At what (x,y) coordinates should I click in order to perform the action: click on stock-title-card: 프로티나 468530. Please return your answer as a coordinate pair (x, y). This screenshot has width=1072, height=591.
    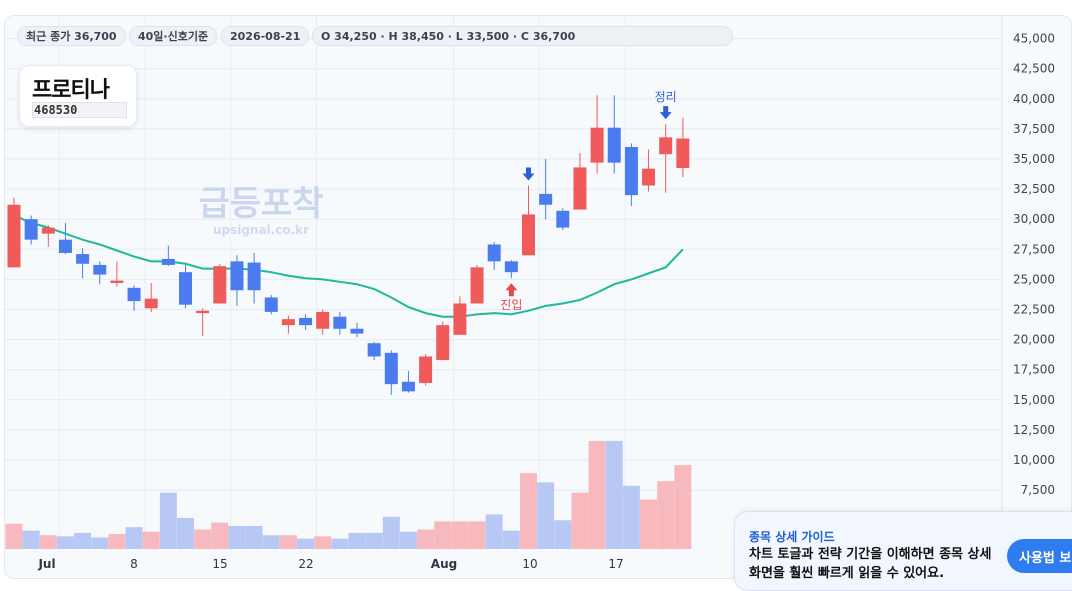
    Looking at the image, I should click on (78, 96).